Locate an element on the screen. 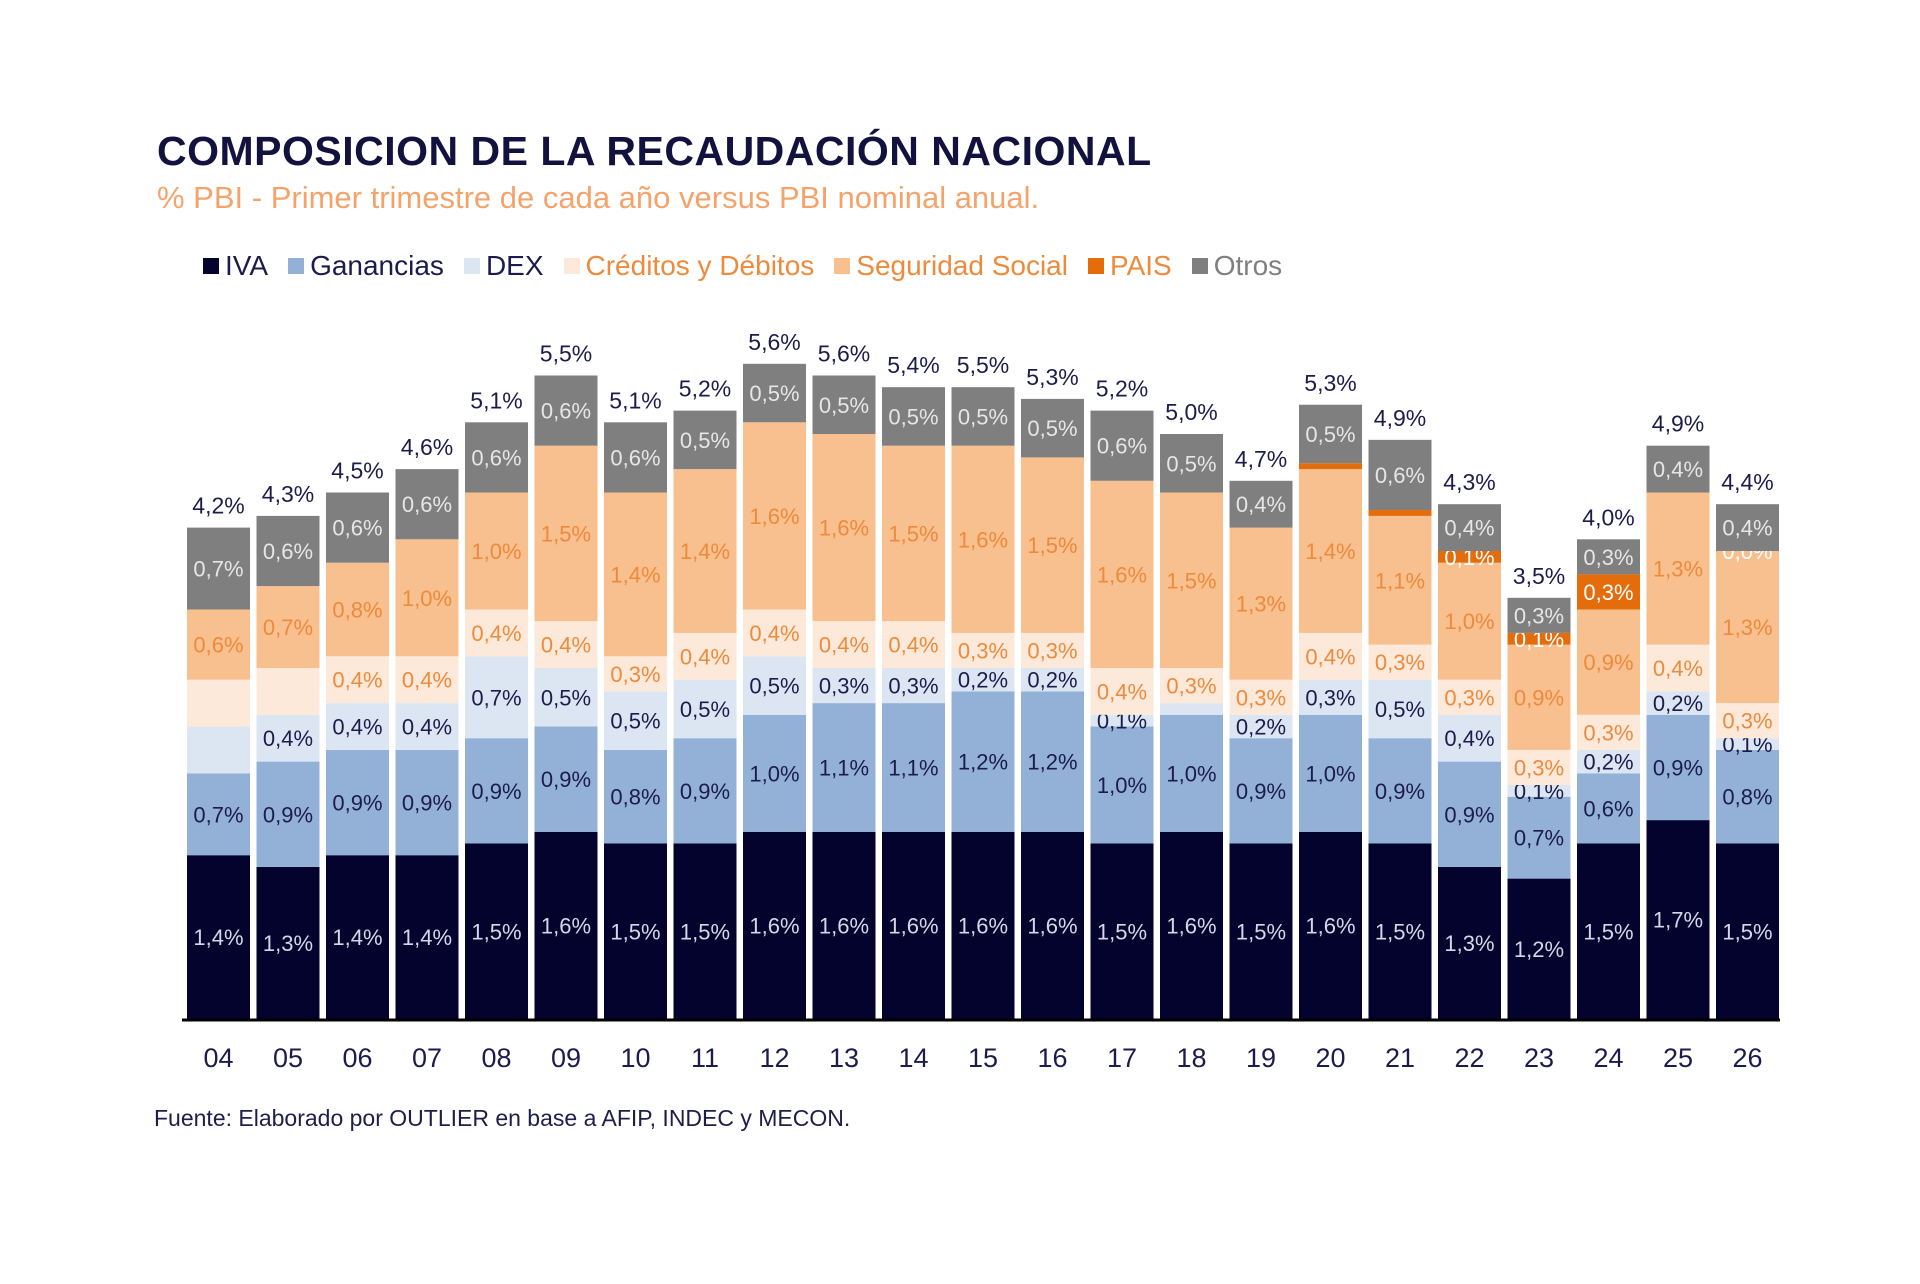 This screenshot has height=1284, width=1920. total-label: 3,5% is located at coordinates (1539, 576).